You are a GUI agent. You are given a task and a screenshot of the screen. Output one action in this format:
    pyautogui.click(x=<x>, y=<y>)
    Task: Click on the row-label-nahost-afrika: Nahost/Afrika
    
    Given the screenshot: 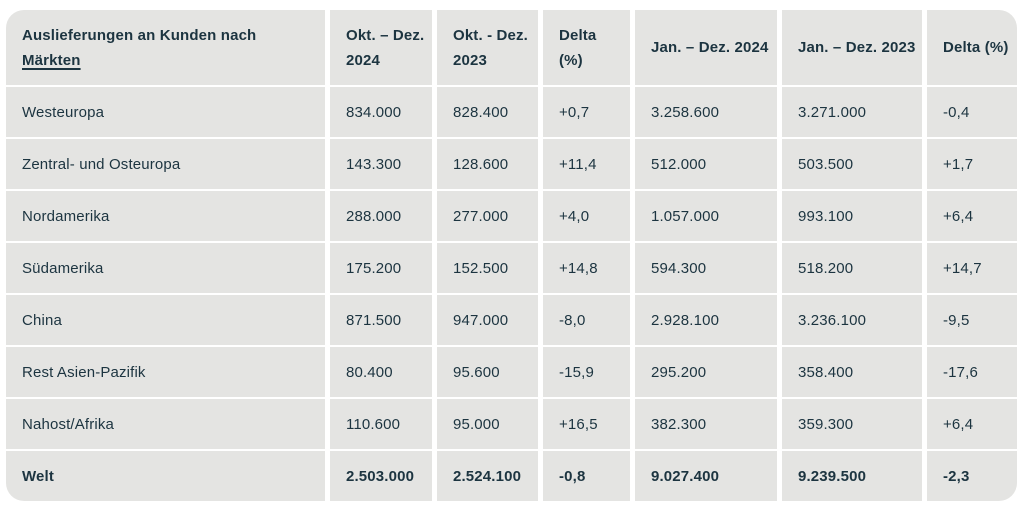 What is the action you would take?
    pyautogui.click(x=165, y=424)
    